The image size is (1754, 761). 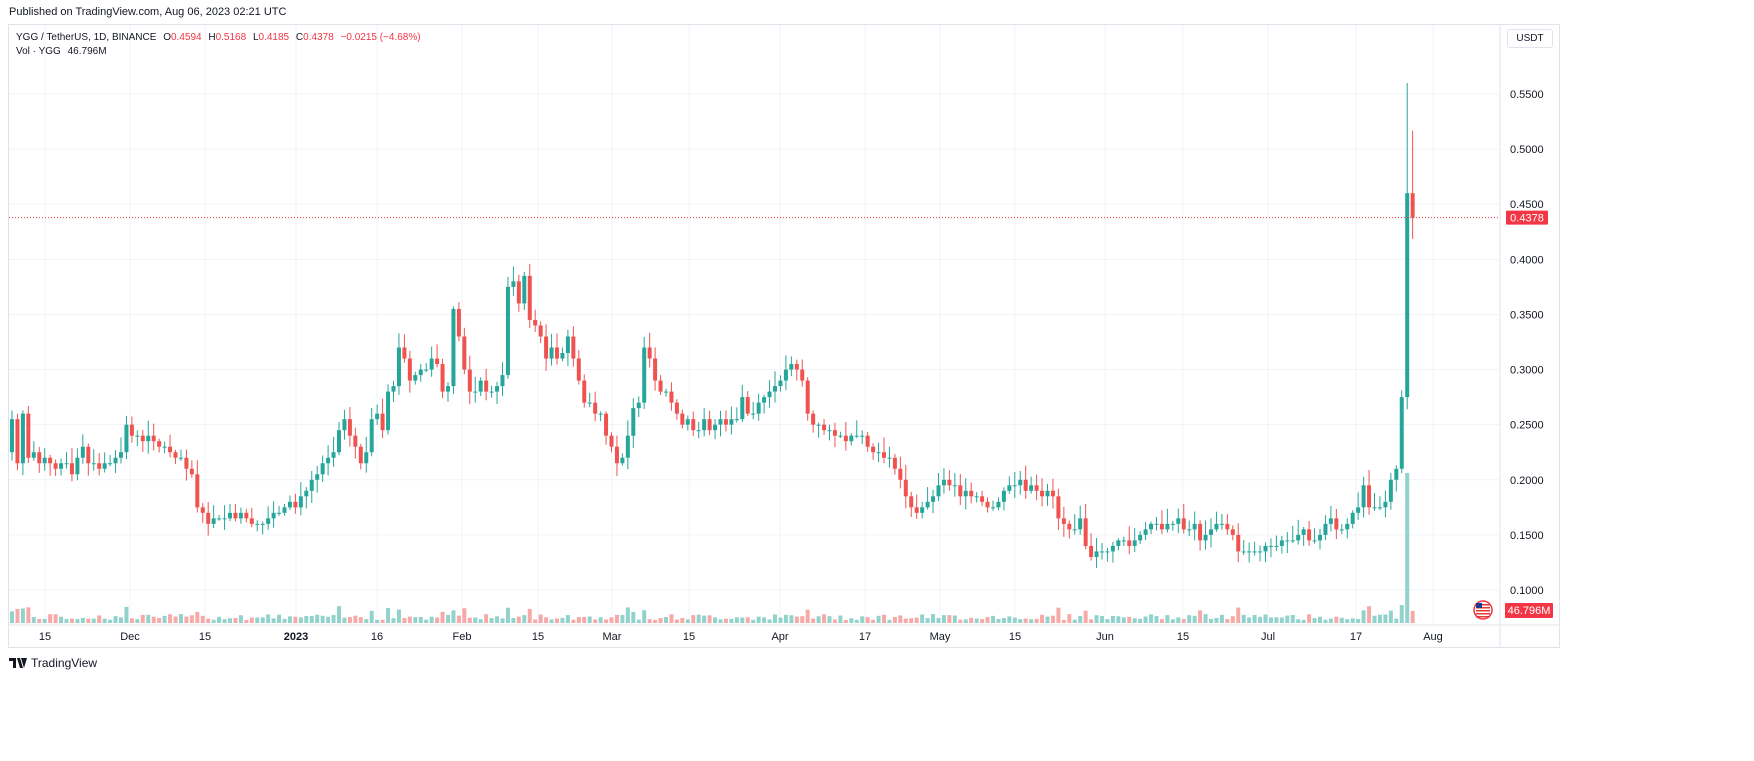 I want to click on last-price-badge, so click(x=1527, y=217).